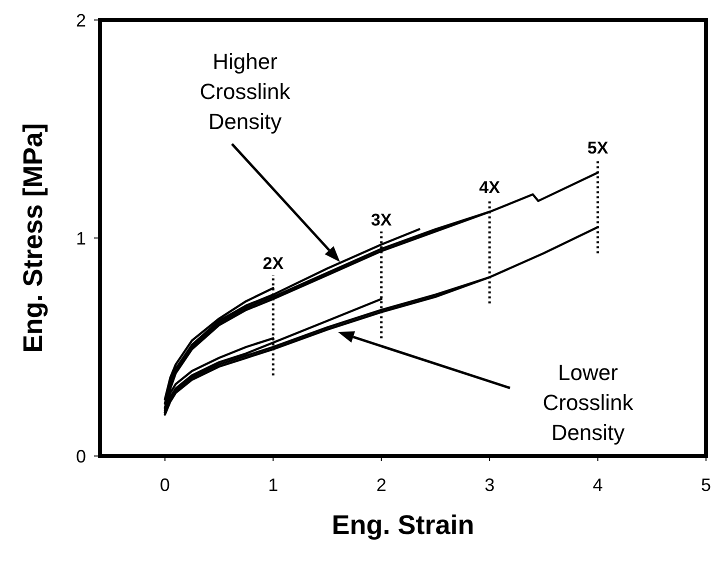  What do you see at coordinates (381, 220) in the screenshot?
I see `ref-line-label: 3X` at bounding box center [381, 220].